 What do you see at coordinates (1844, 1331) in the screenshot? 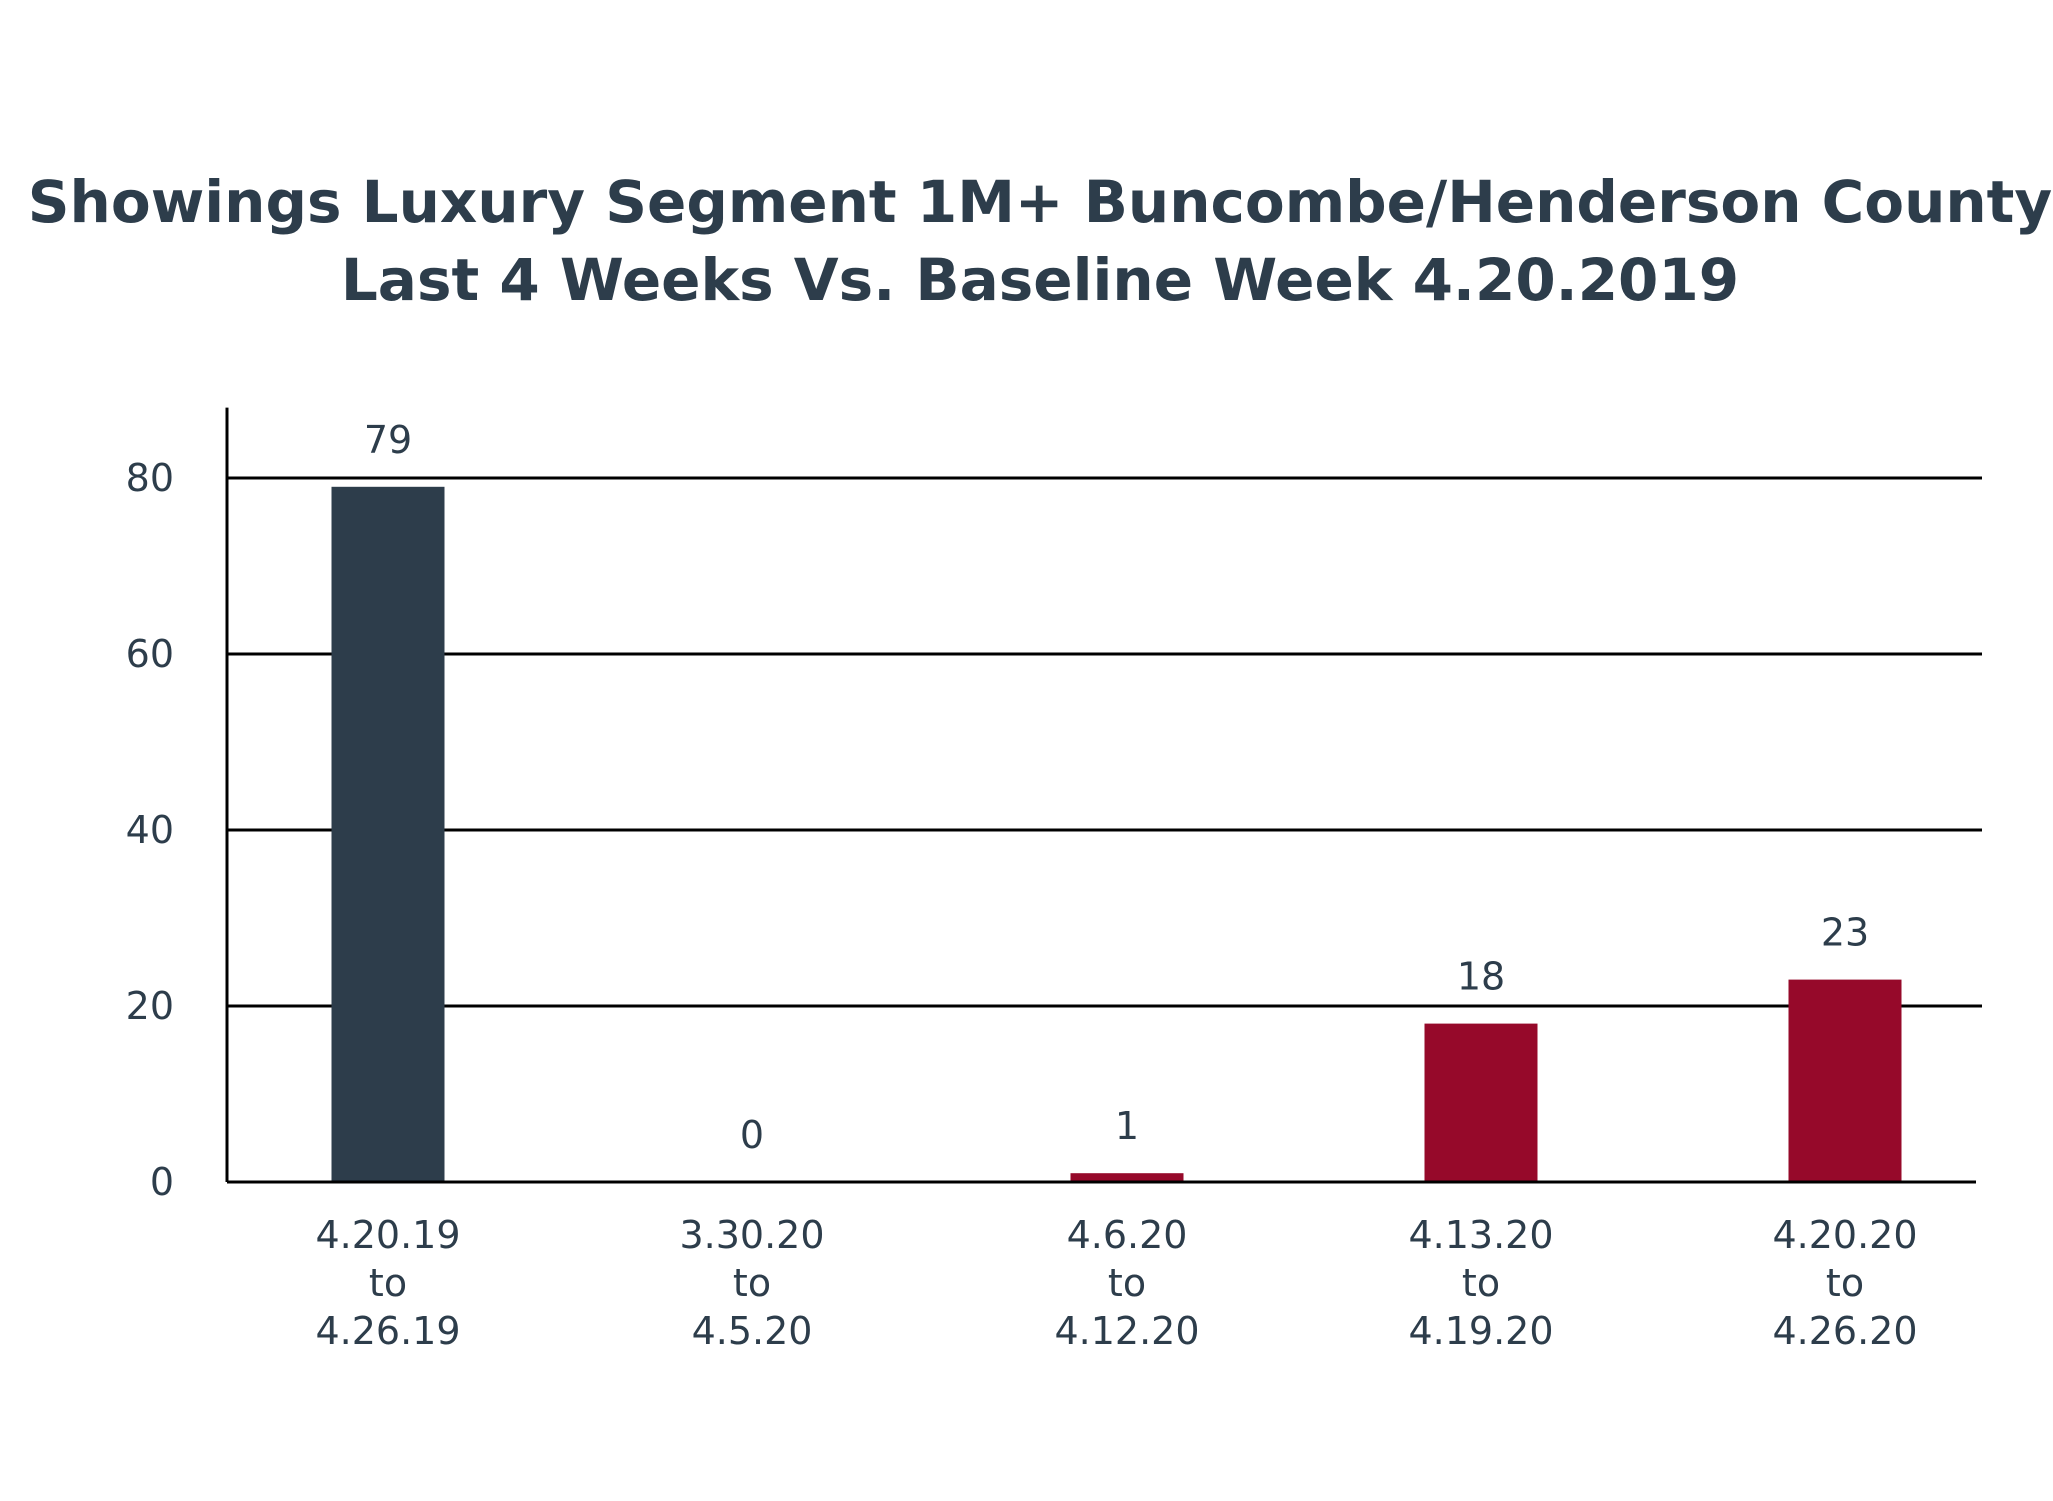
I see `x-tick-label: 4.26.20` at bounding box center [1844, 1331].